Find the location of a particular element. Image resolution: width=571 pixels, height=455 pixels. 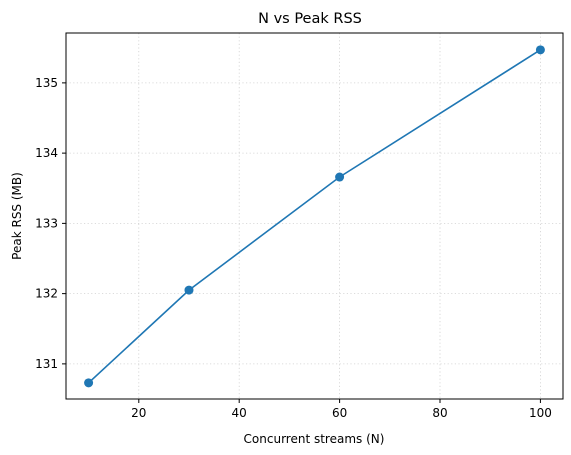

x-tick-label: 80 is located at coordinates (439, 413).